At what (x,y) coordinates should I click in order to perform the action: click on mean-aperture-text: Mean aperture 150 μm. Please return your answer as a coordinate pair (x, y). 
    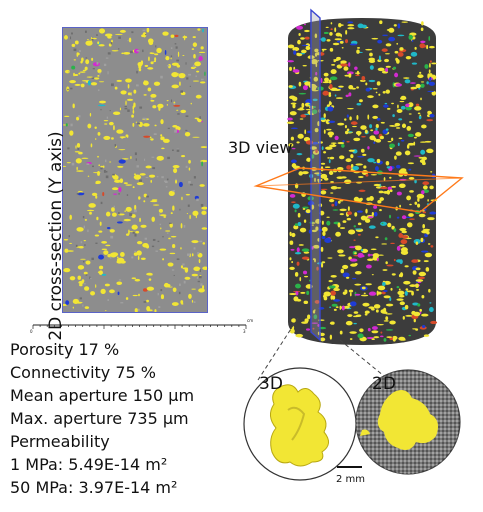
    Looking at the image, I should click on (102, 395).